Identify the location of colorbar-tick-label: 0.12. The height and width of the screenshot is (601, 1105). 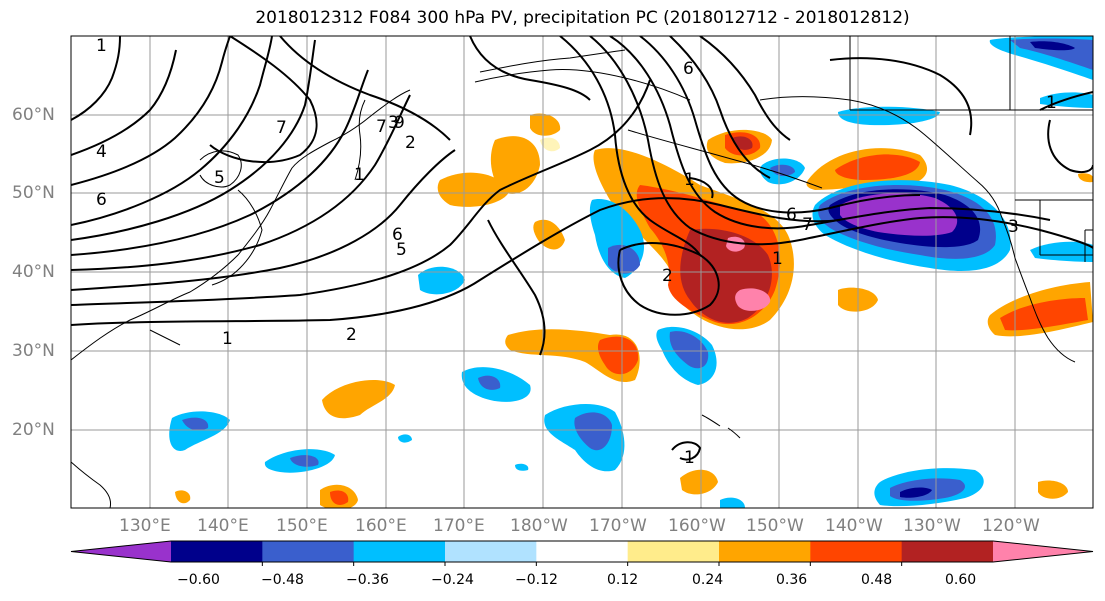
(623, 580).